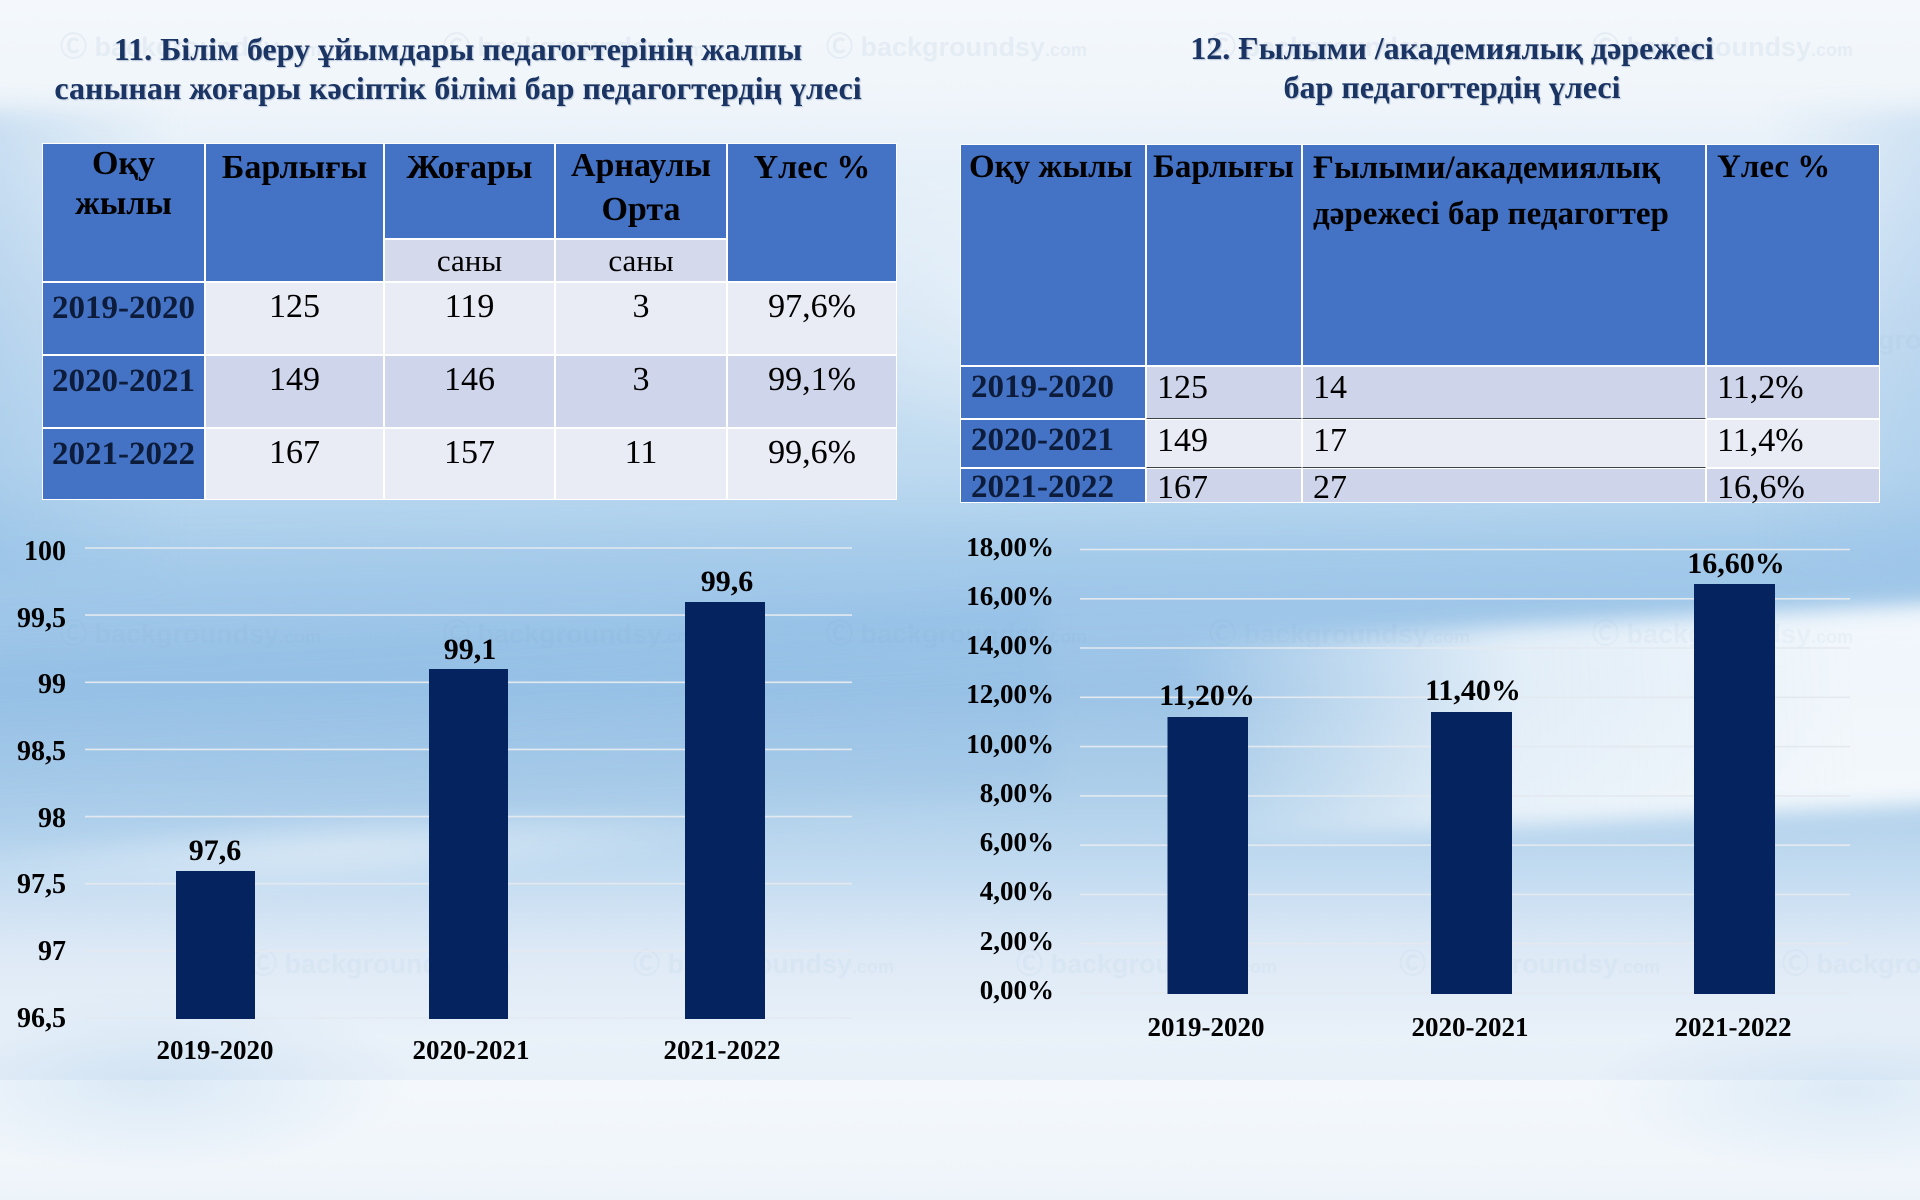  What do you see at coordinates (1736, 563) in the screenshot?
I see `svg-text: 16,60%` at bounding box center [1736, 563].